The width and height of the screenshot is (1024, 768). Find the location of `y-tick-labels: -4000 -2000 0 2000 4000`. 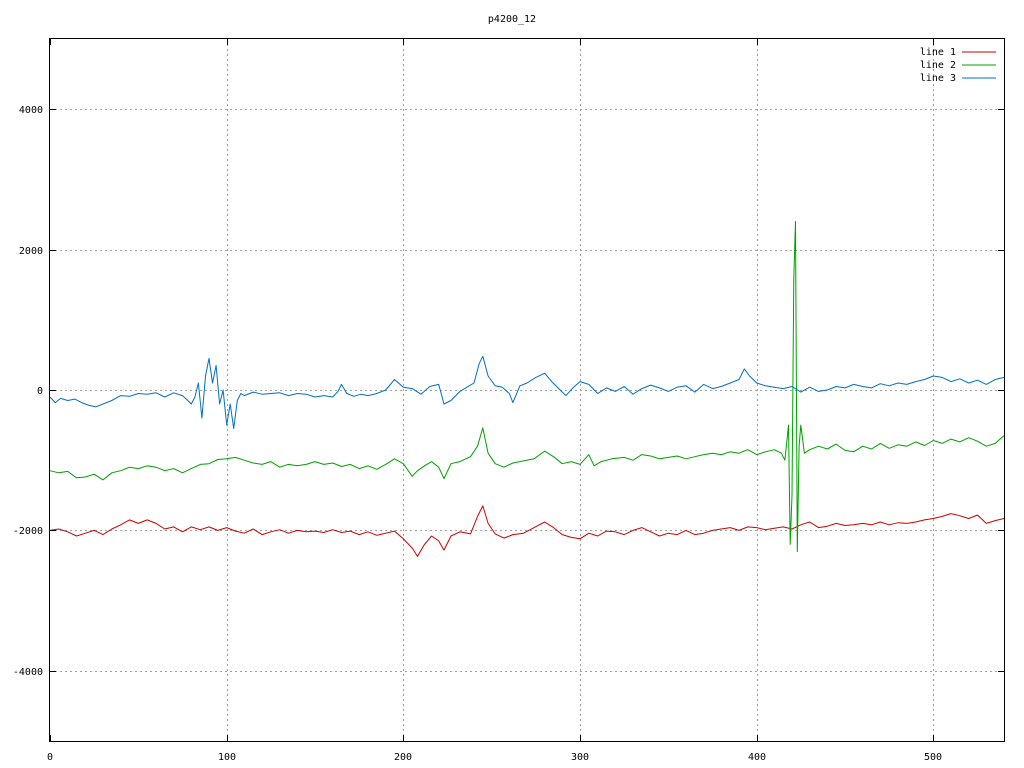

y-tick-labels: -4000 -2000 0 2000 4000 is located at coordinates (28, 391).